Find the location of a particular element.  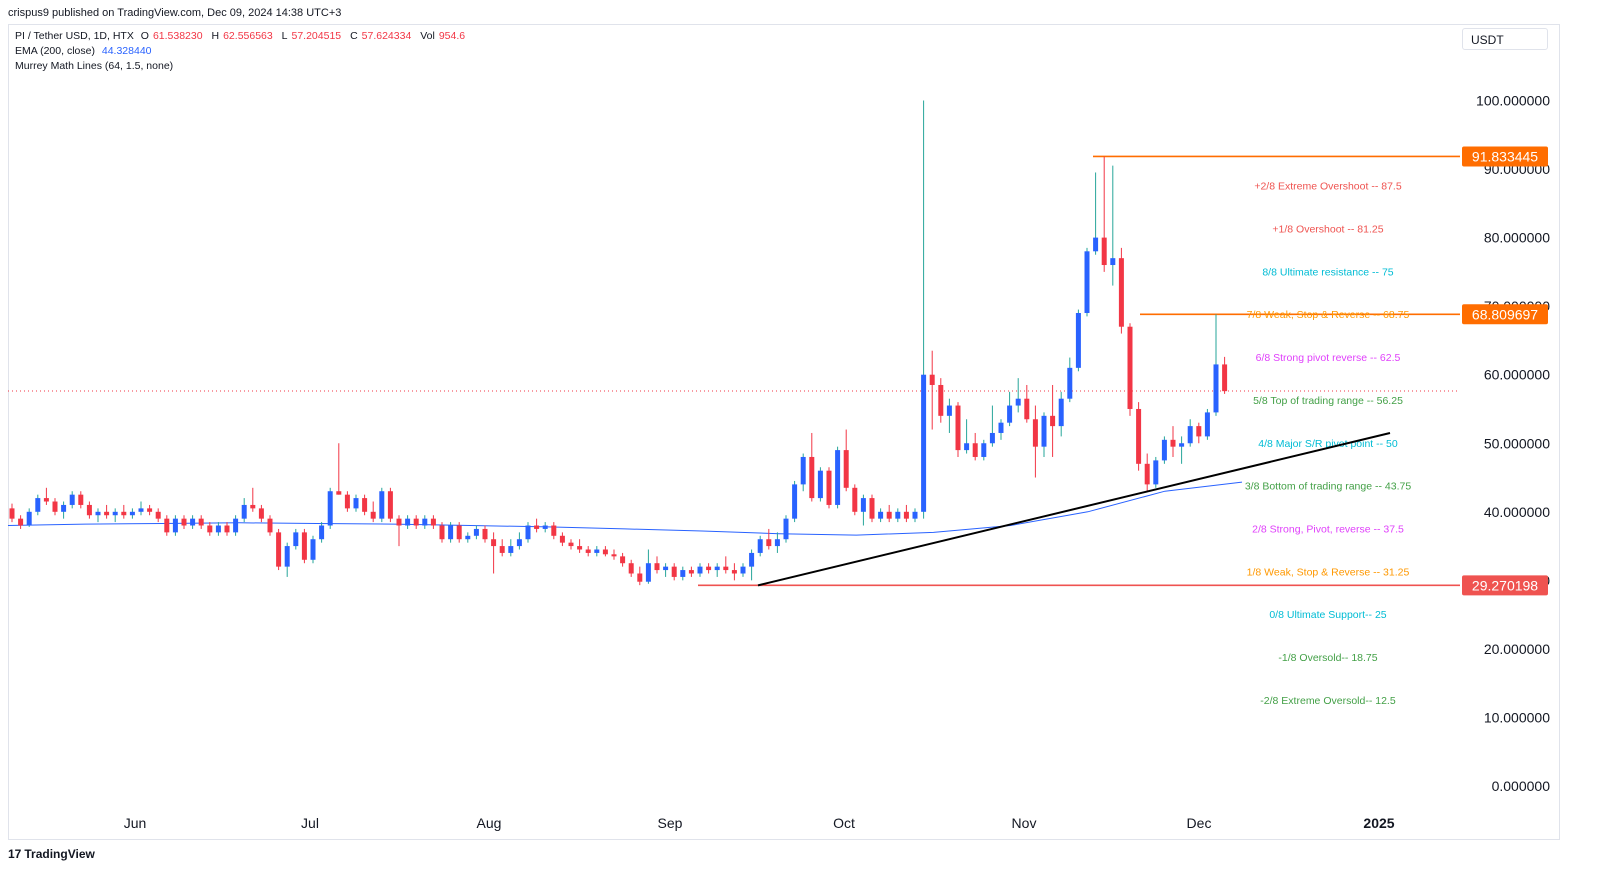

volume-value: 954.6 is located at coordinates (452, 36).